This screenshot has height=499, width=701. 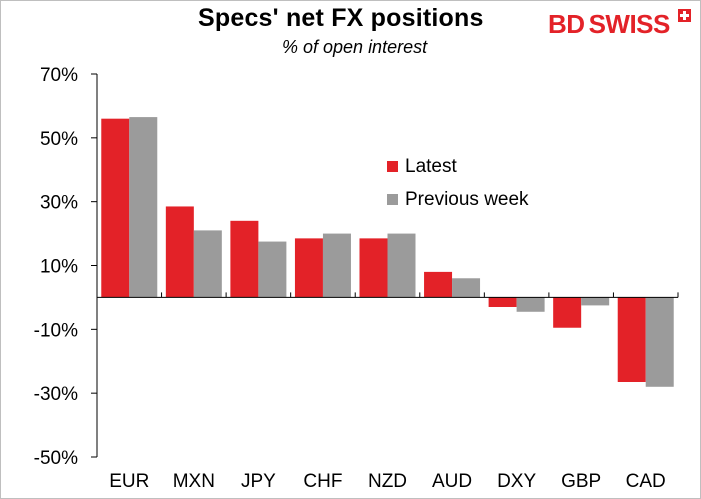 I want to click on legend-label-latest: Latest, so click(x=431, y=166).